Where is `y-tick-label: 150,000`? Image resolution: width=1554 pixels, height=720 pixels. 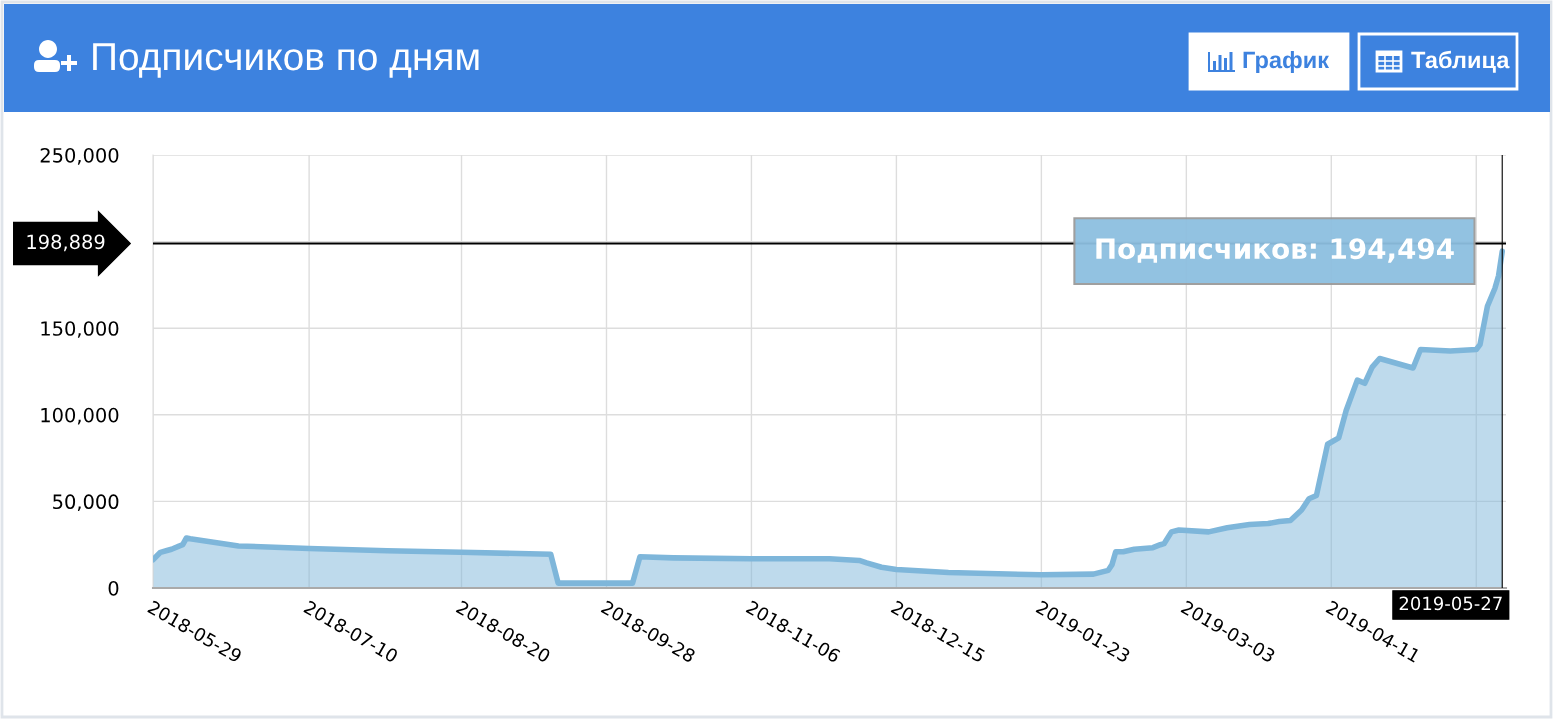 y-tick-label: 150,000 is located at coordinates (80, 329).